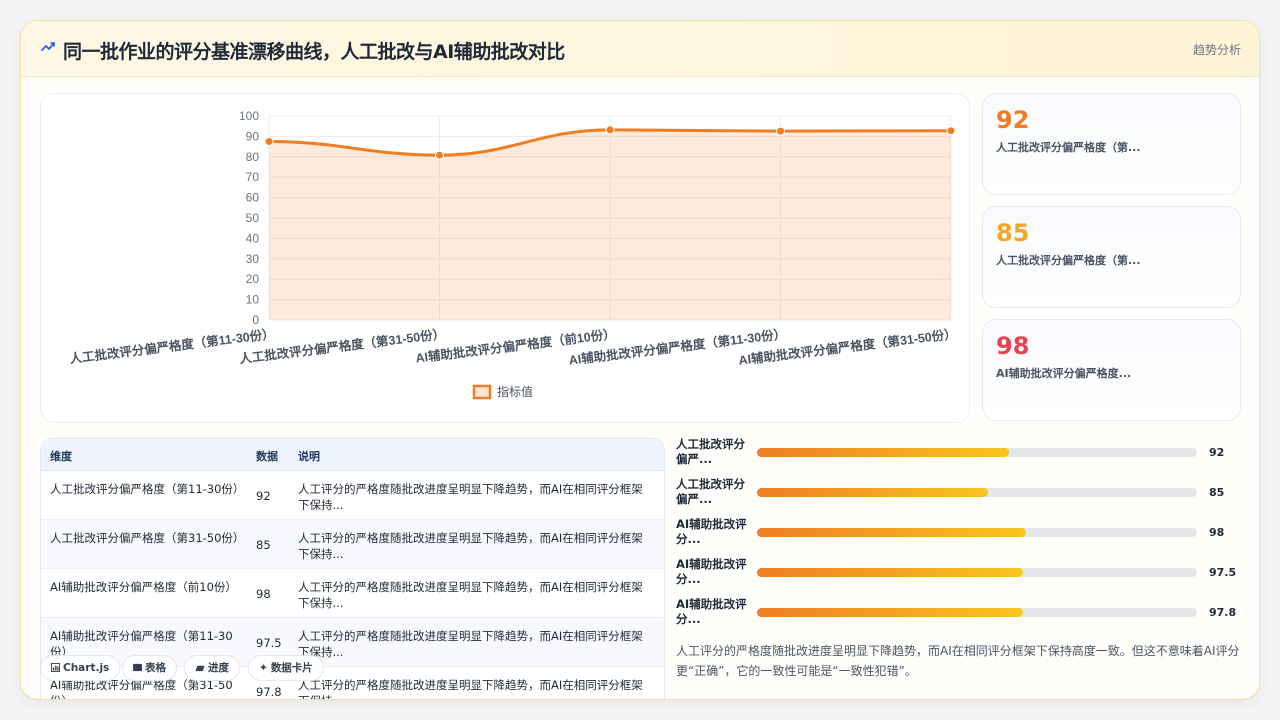 This screenshot has width=1280, height=720. I want to click on cell-value: 98, so click(263, 594).